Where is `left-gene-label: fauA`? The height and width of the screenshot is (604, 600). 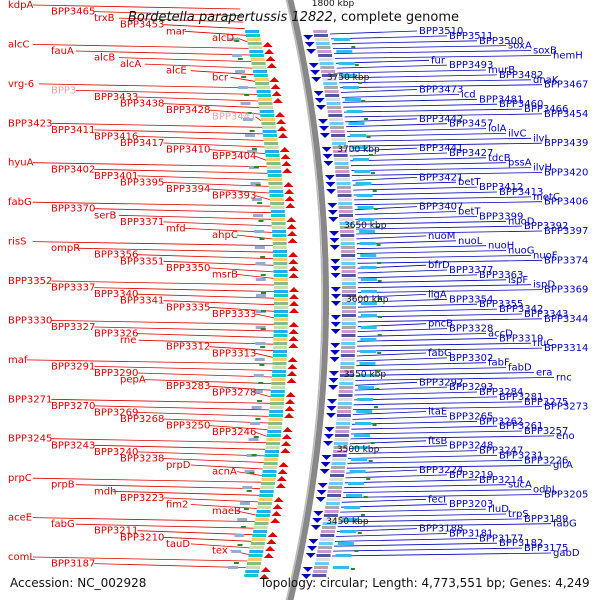
left-gene-label: fauA is located at coordinates (62, 51).